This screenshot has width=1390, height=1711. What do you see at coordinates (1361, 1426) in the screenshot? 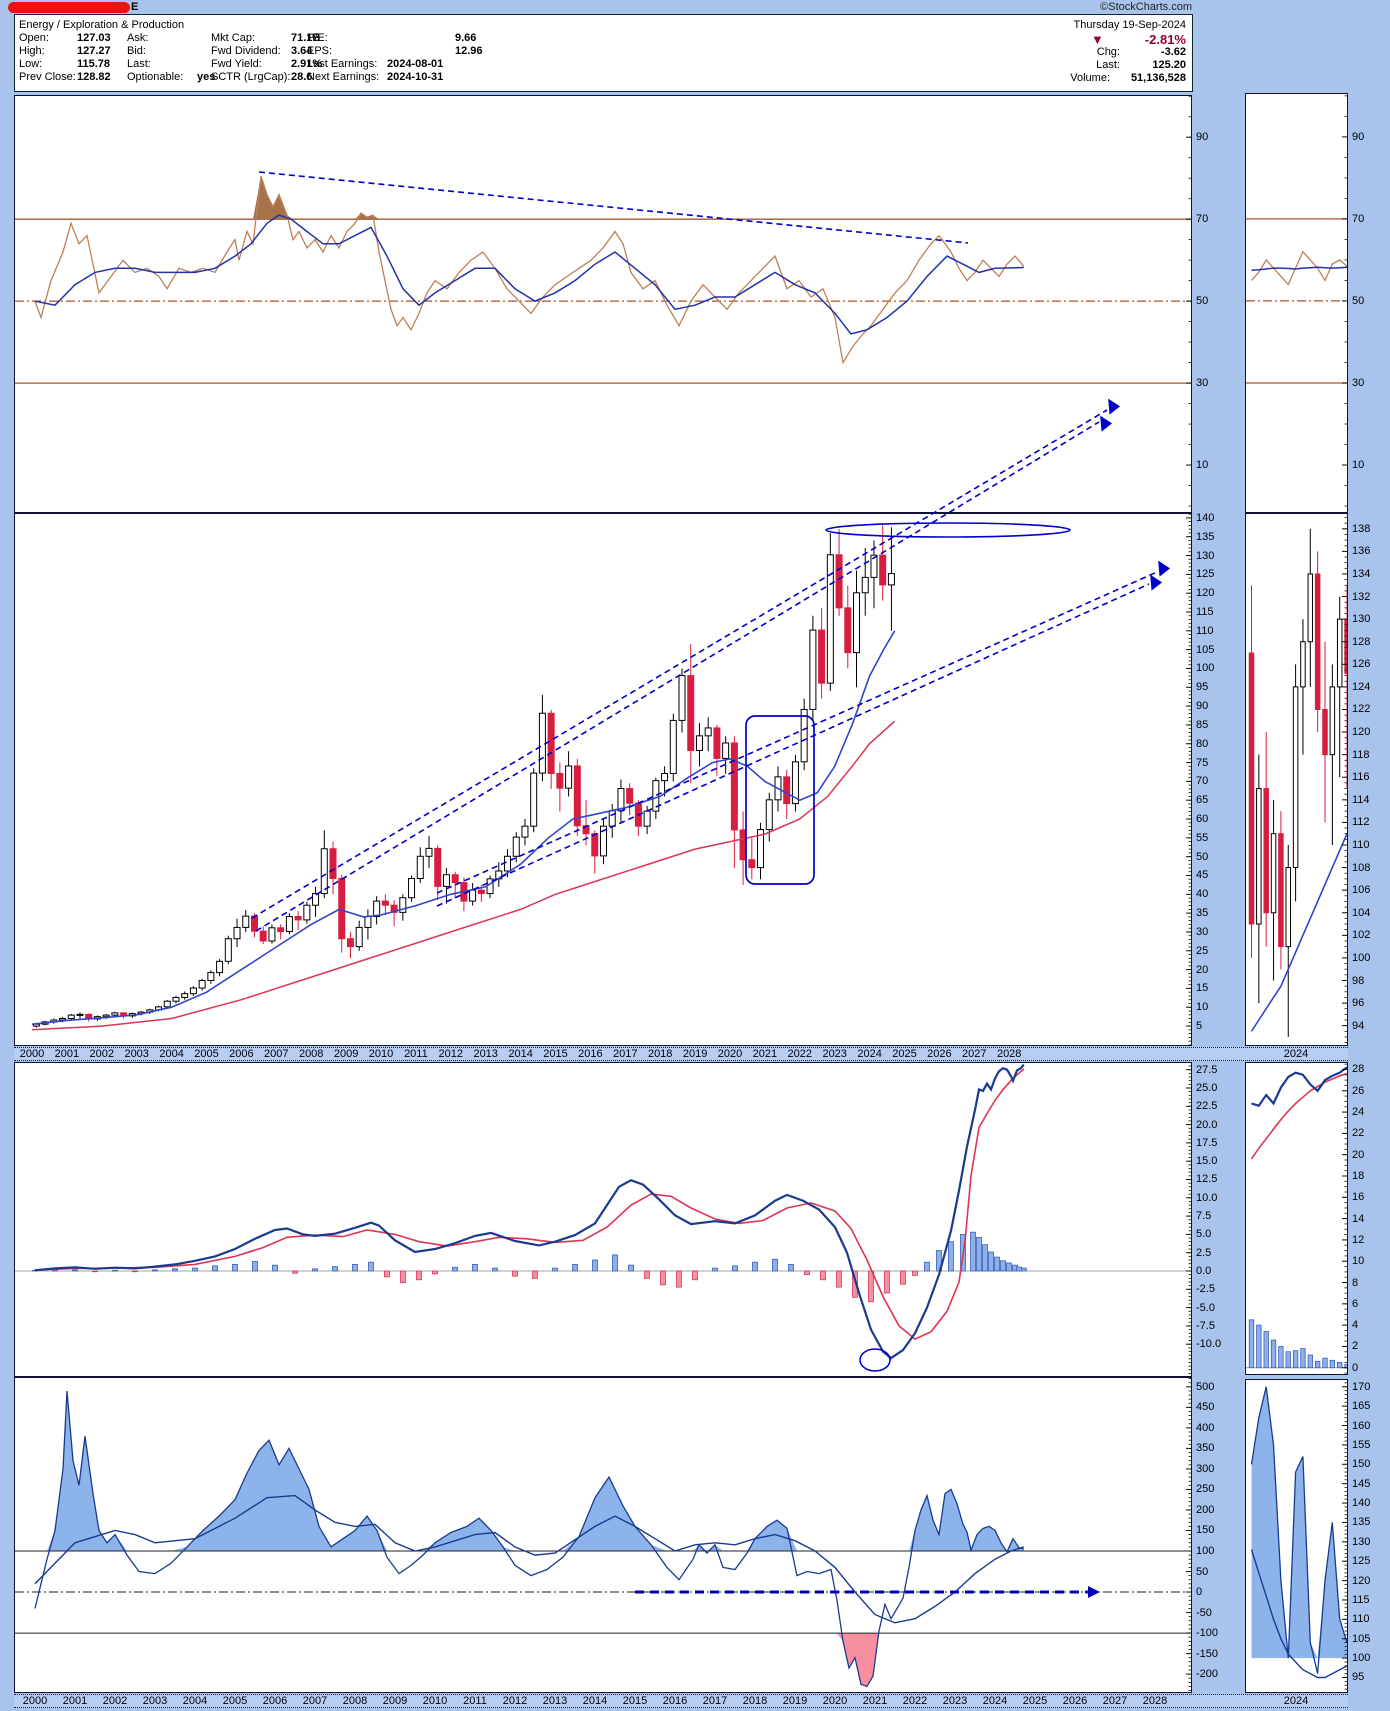
I see `y-axis-tick-label: 160` at bounding box center [1361, 1426].